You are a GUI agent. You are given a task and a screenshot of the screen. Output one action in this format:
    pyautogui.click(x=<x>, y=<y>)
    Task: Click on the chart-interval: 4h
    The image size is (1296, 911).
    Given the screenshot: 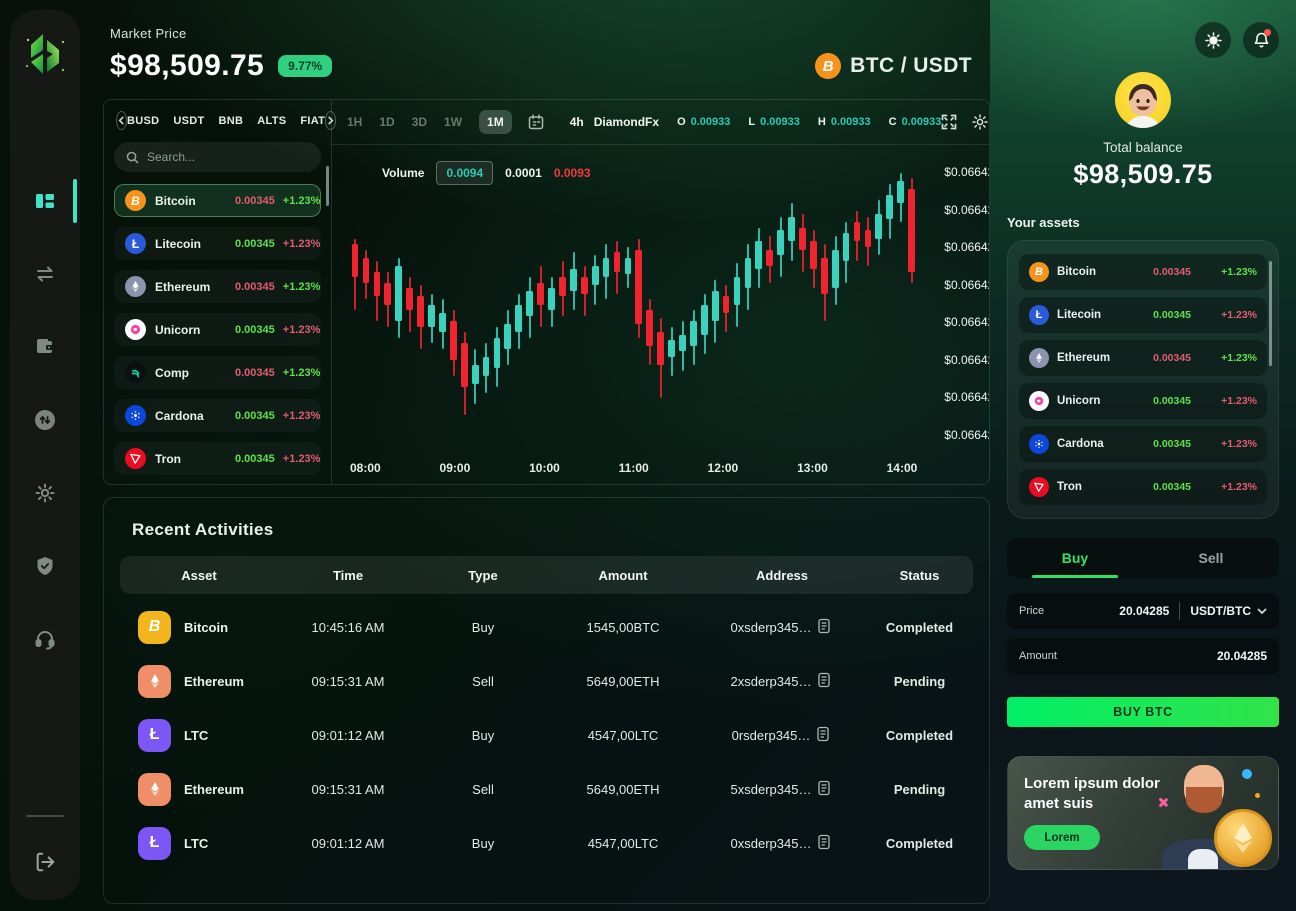 What is the action you would take?
    pyautogui.click(x=576, y=122)
    